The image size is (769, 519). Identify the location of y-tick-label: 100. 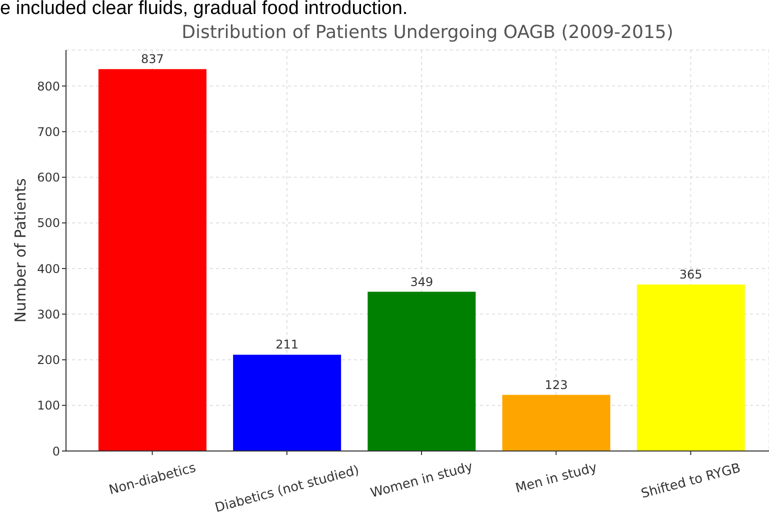
(48, 405).